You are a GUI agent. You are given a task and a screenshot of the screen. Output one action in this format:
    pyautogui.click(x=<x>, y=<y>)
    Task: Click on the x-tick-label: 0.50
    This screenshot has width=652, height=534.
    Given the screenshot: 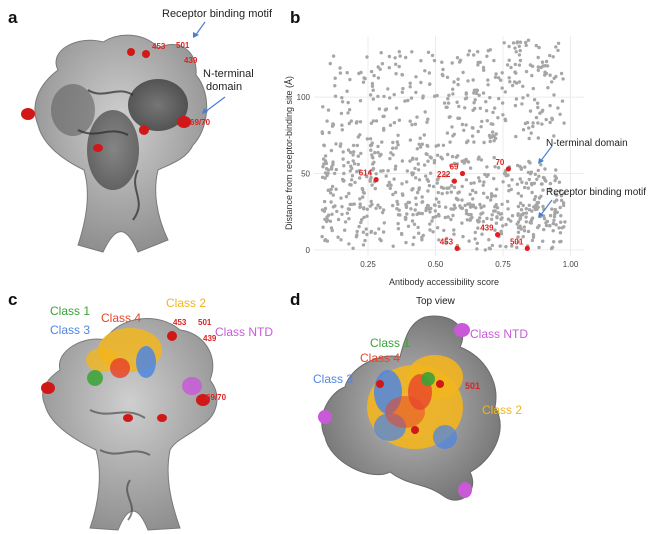 What is the action you would take?
    pyautogui.click(x=436, y=264)
    